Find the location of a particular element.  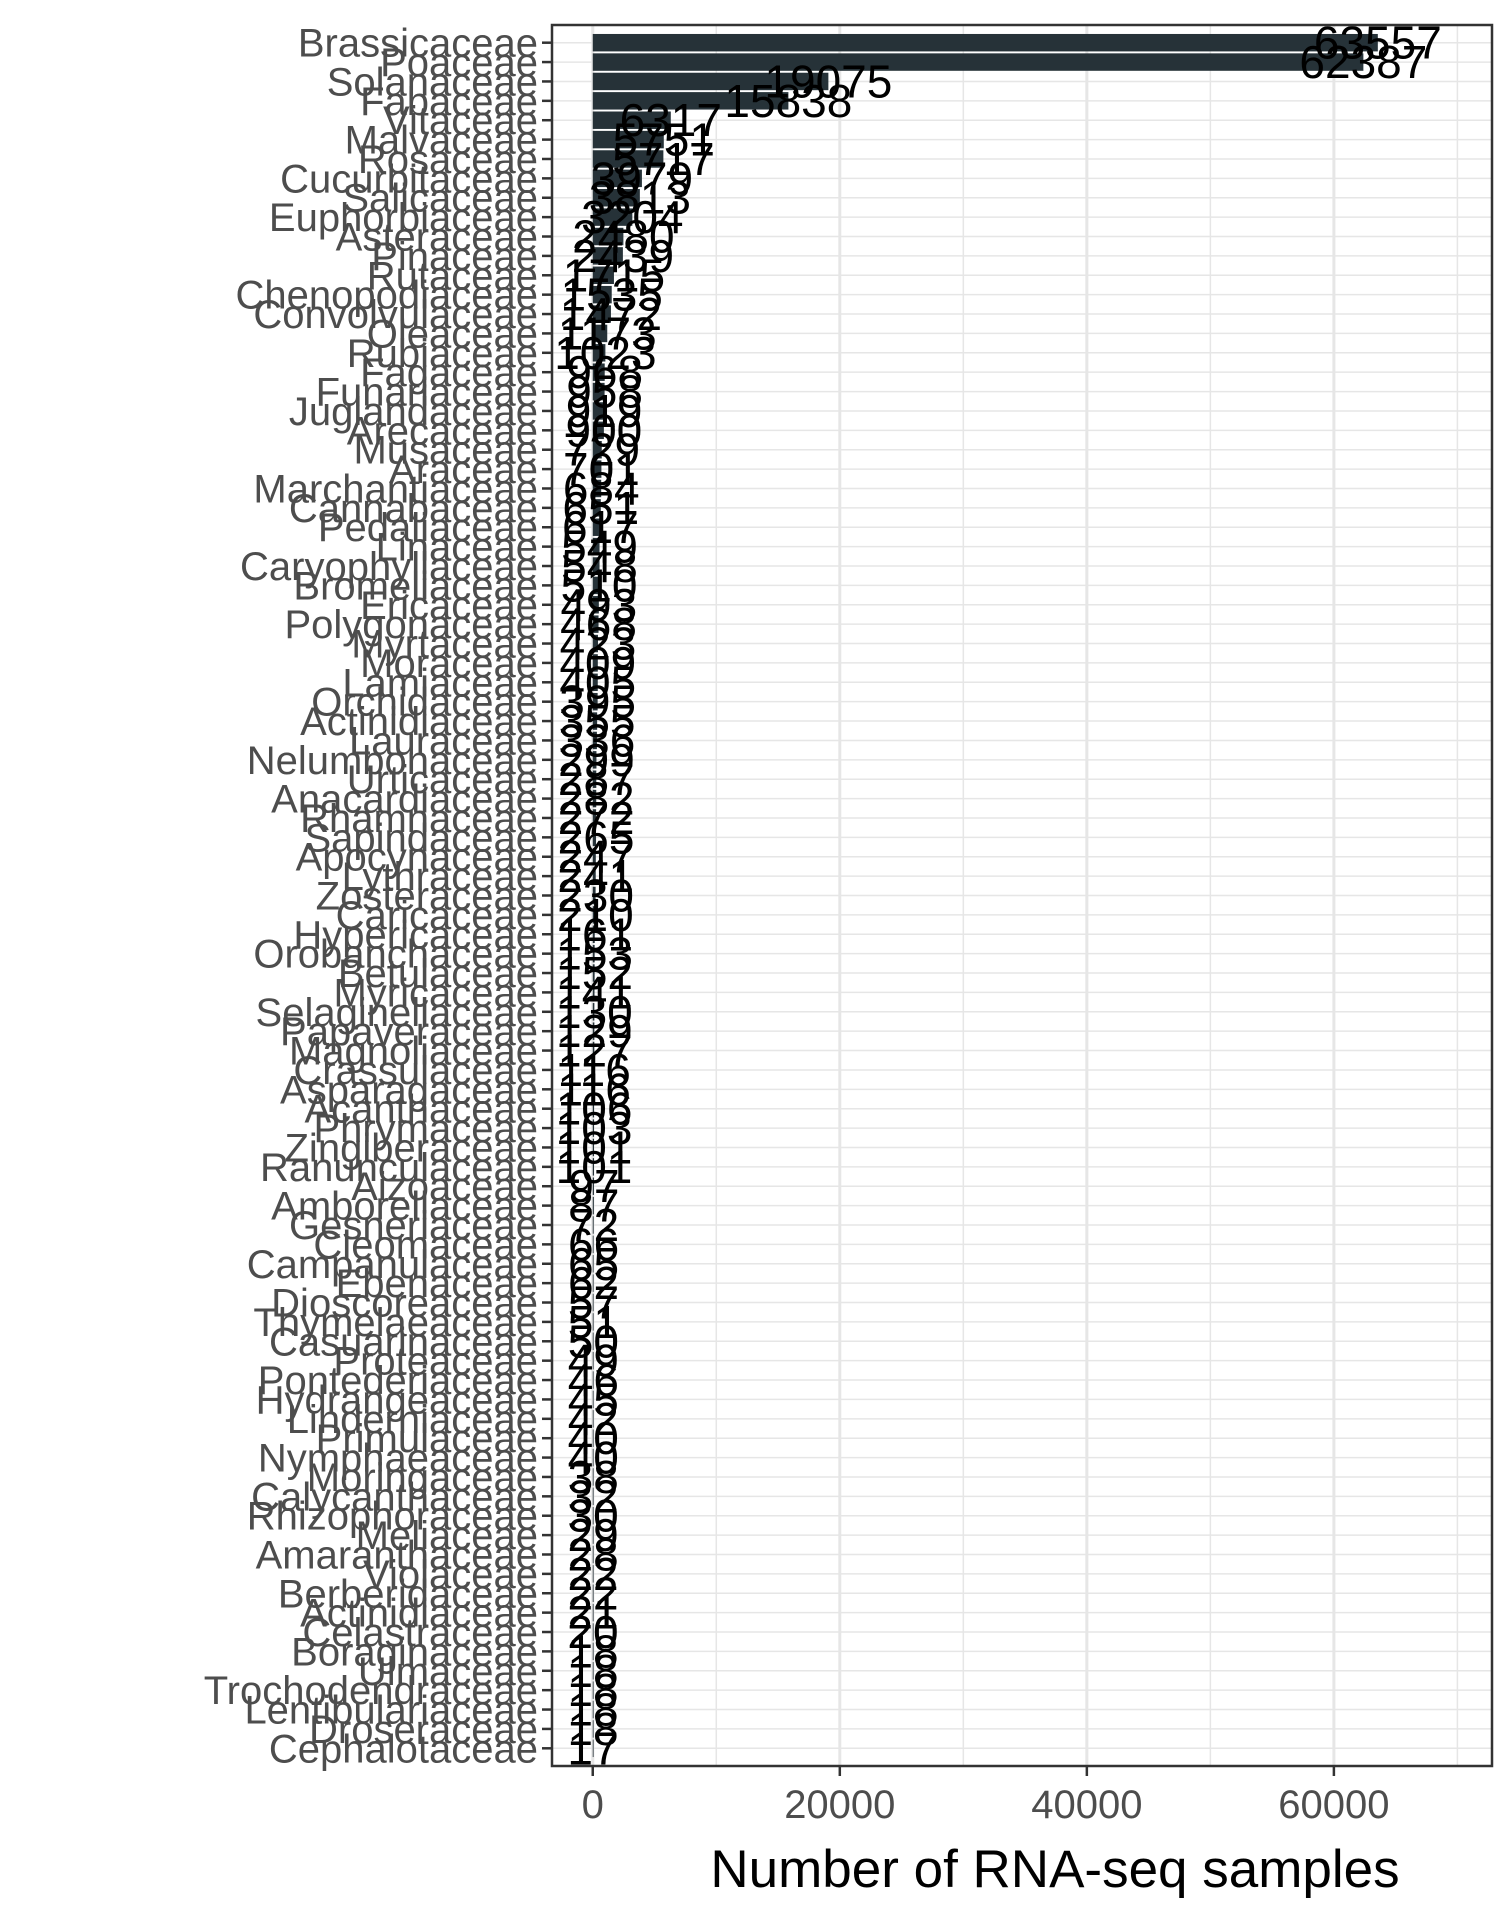

data-label: 65 is located at coordinates (593, 1264).